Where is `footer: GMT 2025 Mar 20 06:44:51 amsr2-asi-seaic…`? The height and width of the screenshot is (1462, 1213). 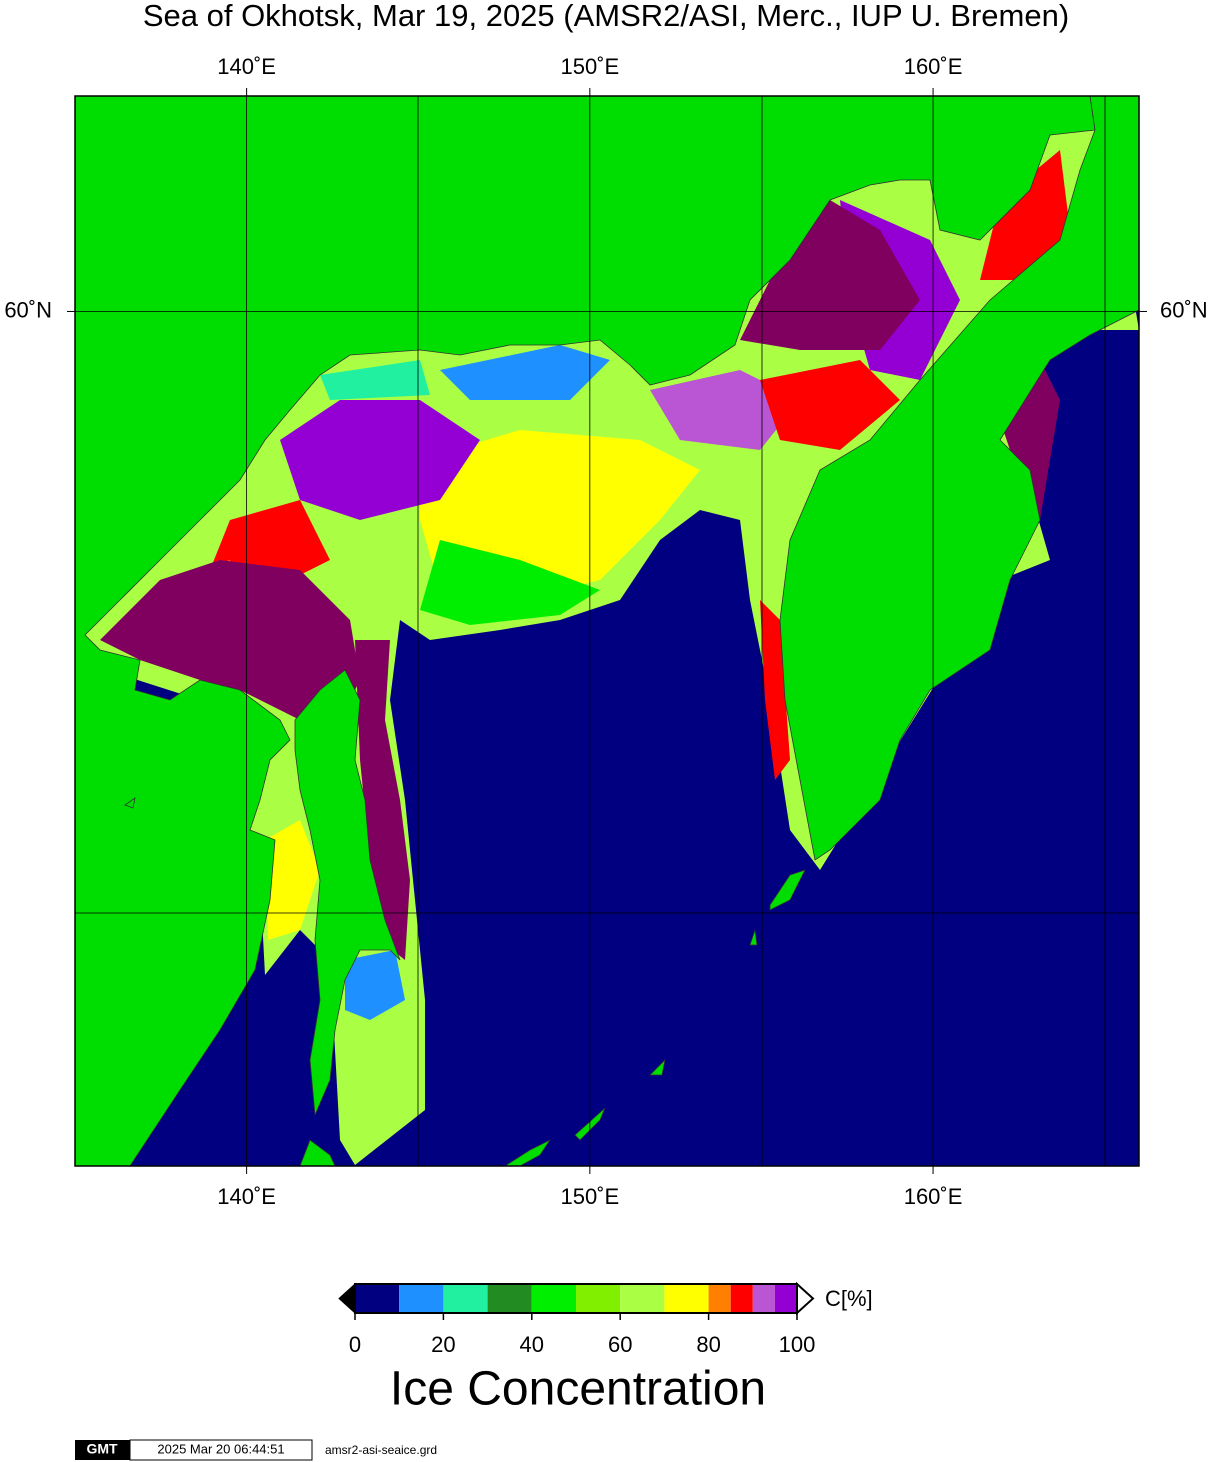
footer: GMT 2025 Mar 20 06:44:51 amsr2-asi-seaic… is located at coordinates (256, 1450).